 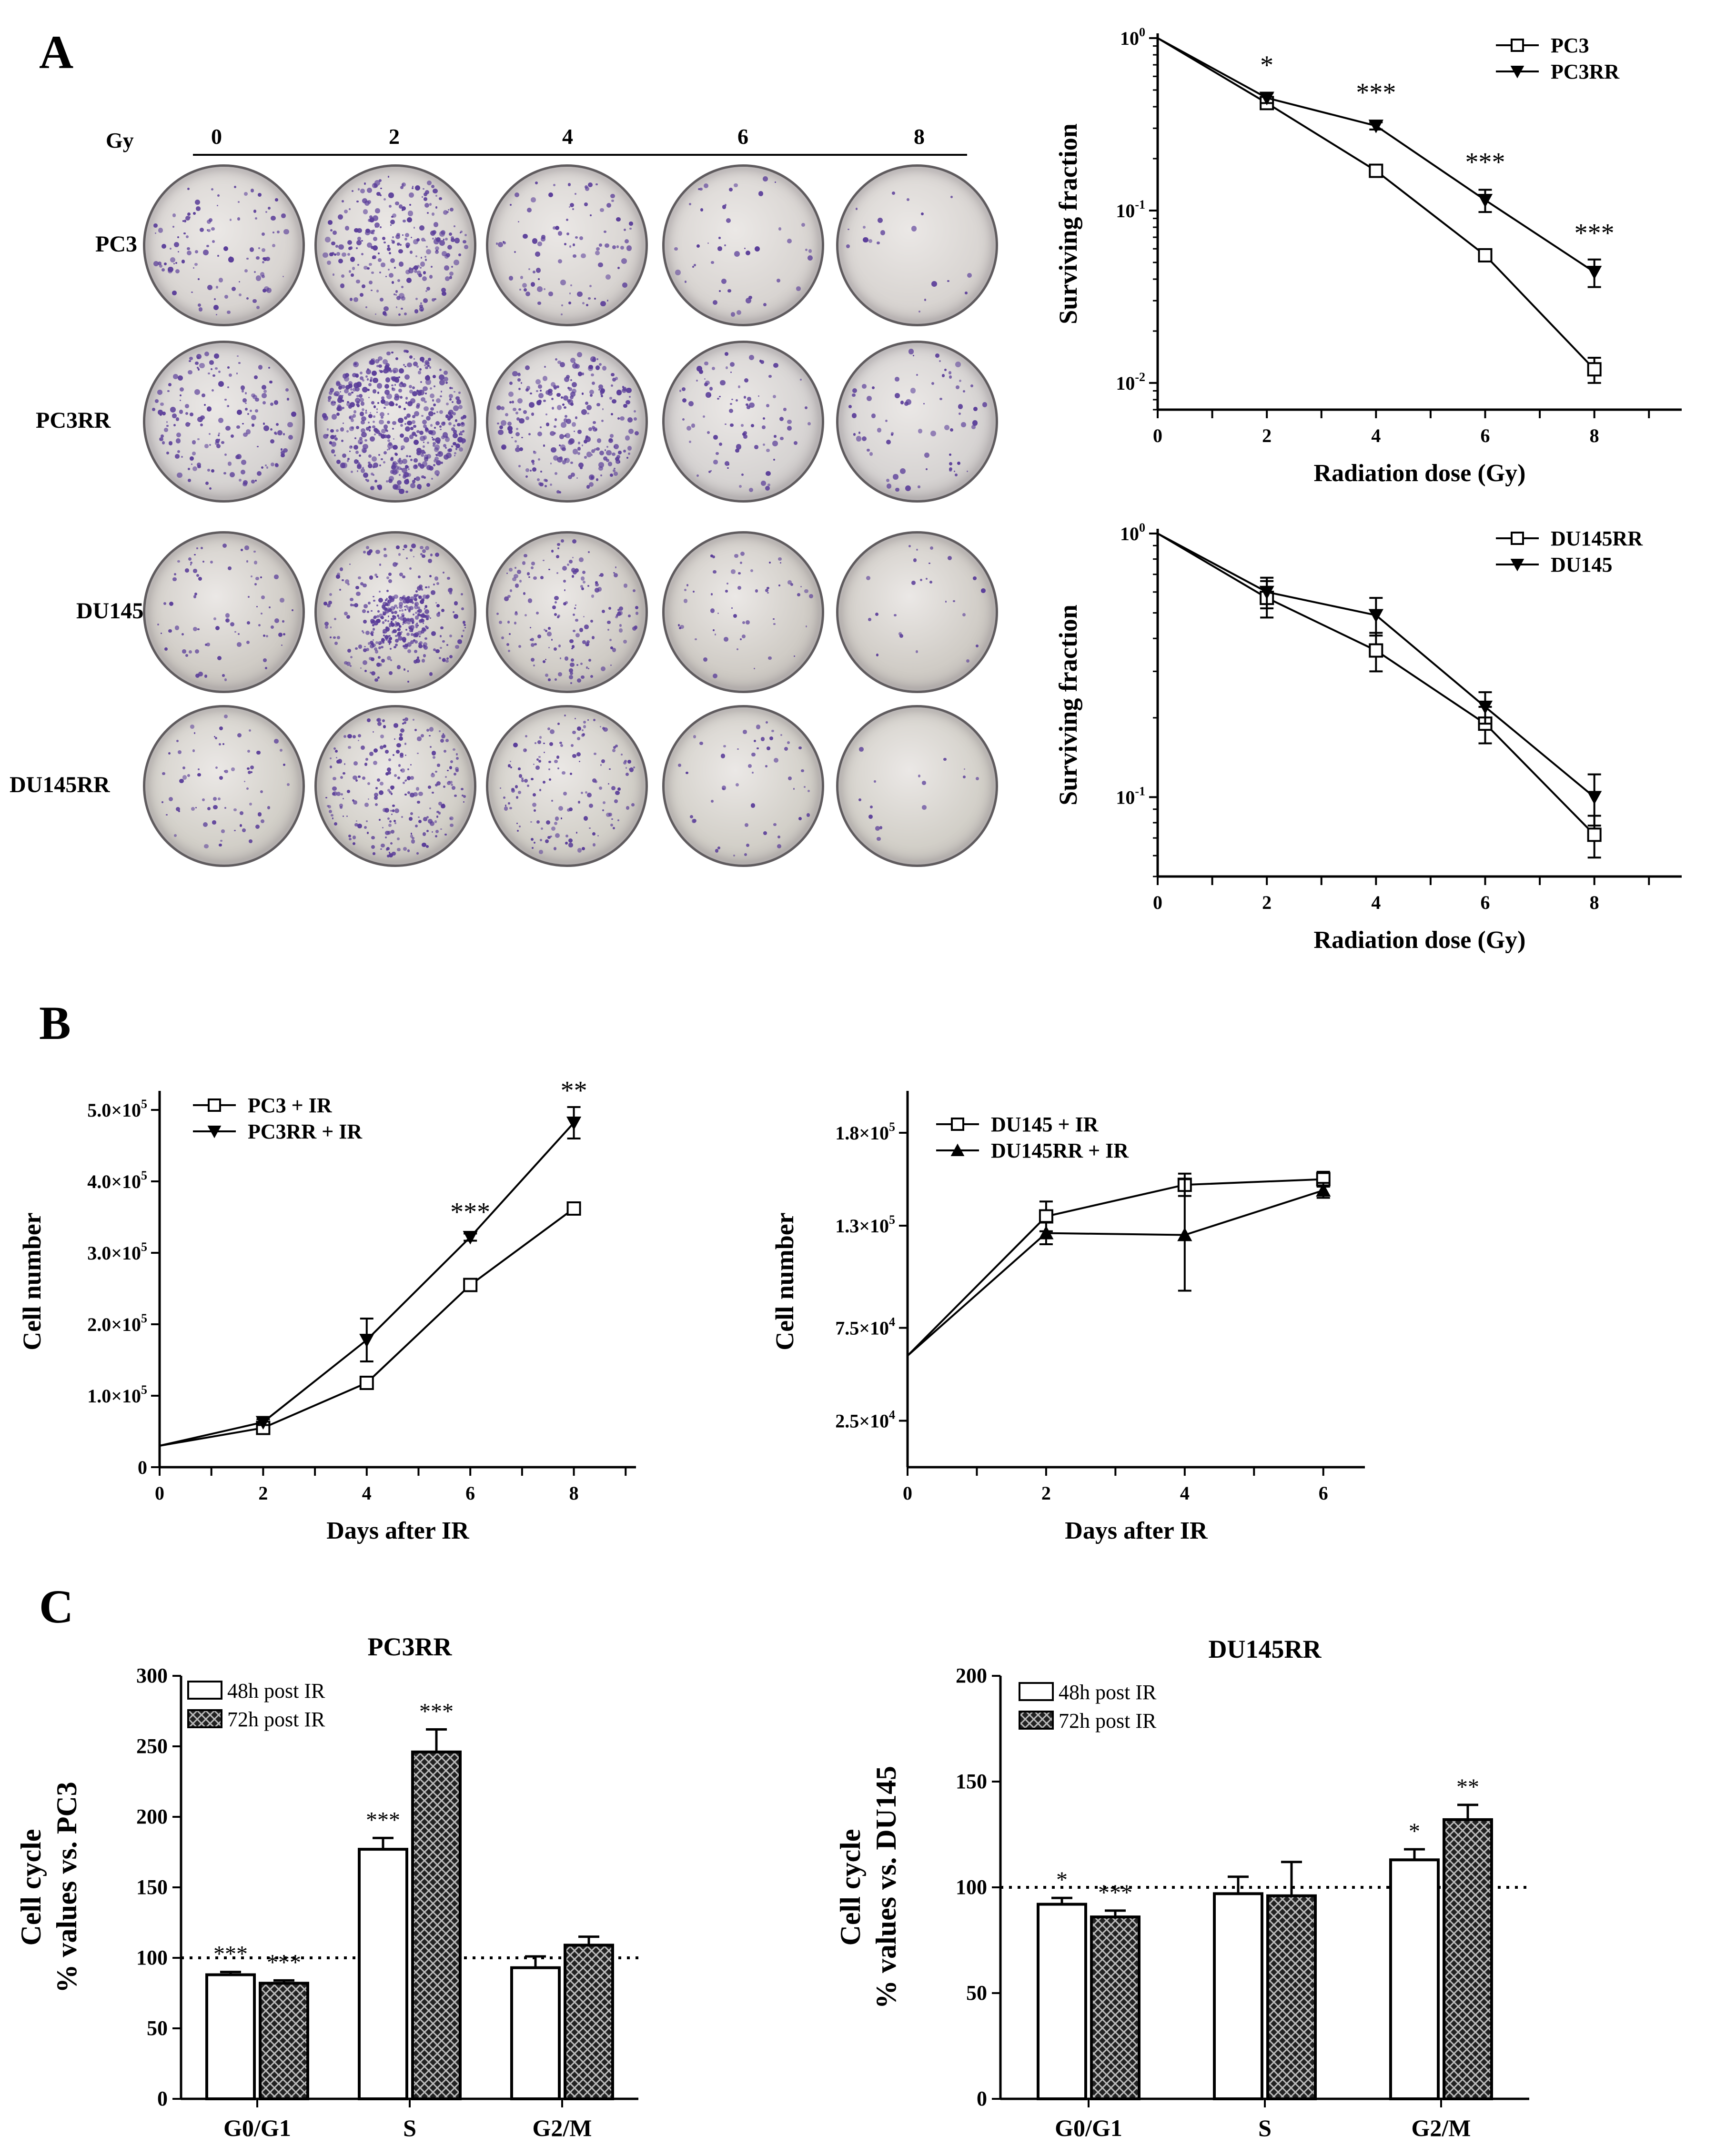 I want to click on y-tick-label: 1.3×10⁵, so click(x=865, y=1225).